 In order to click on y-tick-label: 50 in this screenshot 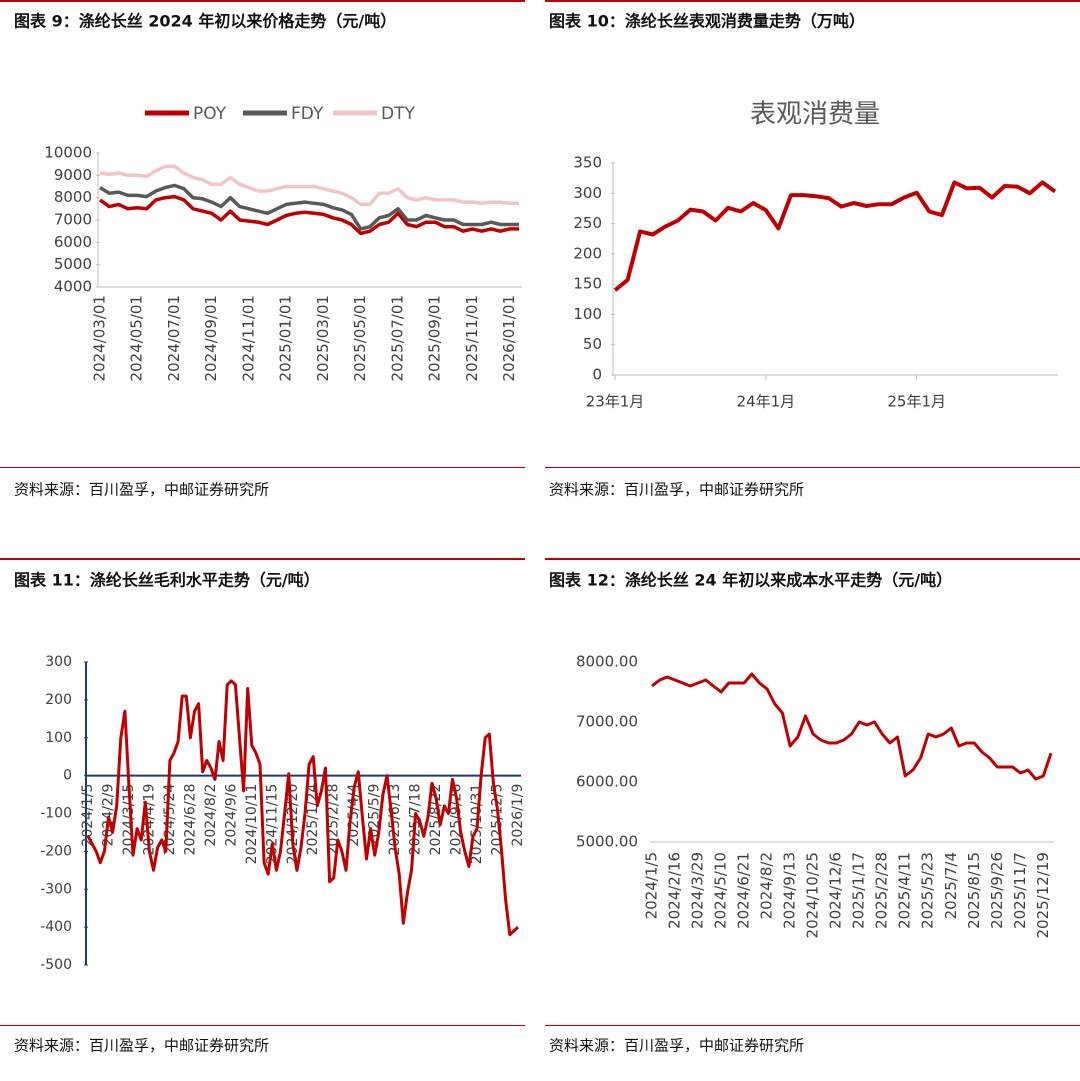, I will do `click(592, 344)`.